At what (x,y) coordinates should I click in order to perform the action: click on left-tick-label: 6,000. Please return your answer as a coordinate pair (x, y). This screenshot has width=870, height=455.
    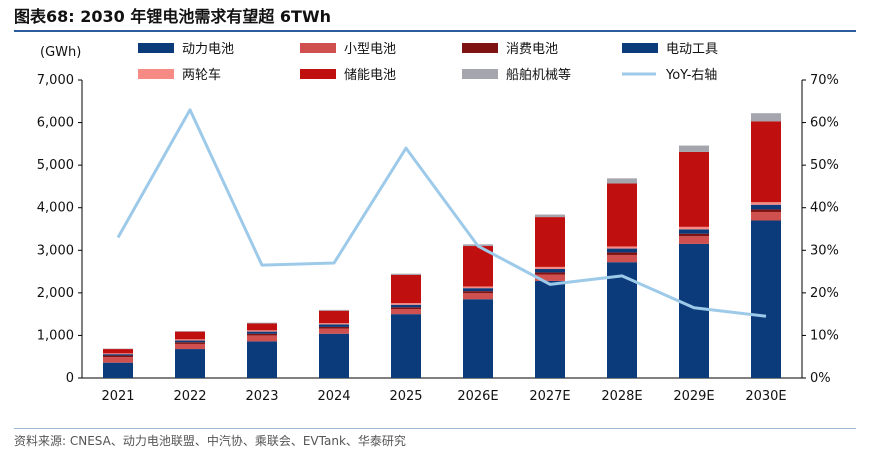
    Looking at the image, I should click on (55, 123).